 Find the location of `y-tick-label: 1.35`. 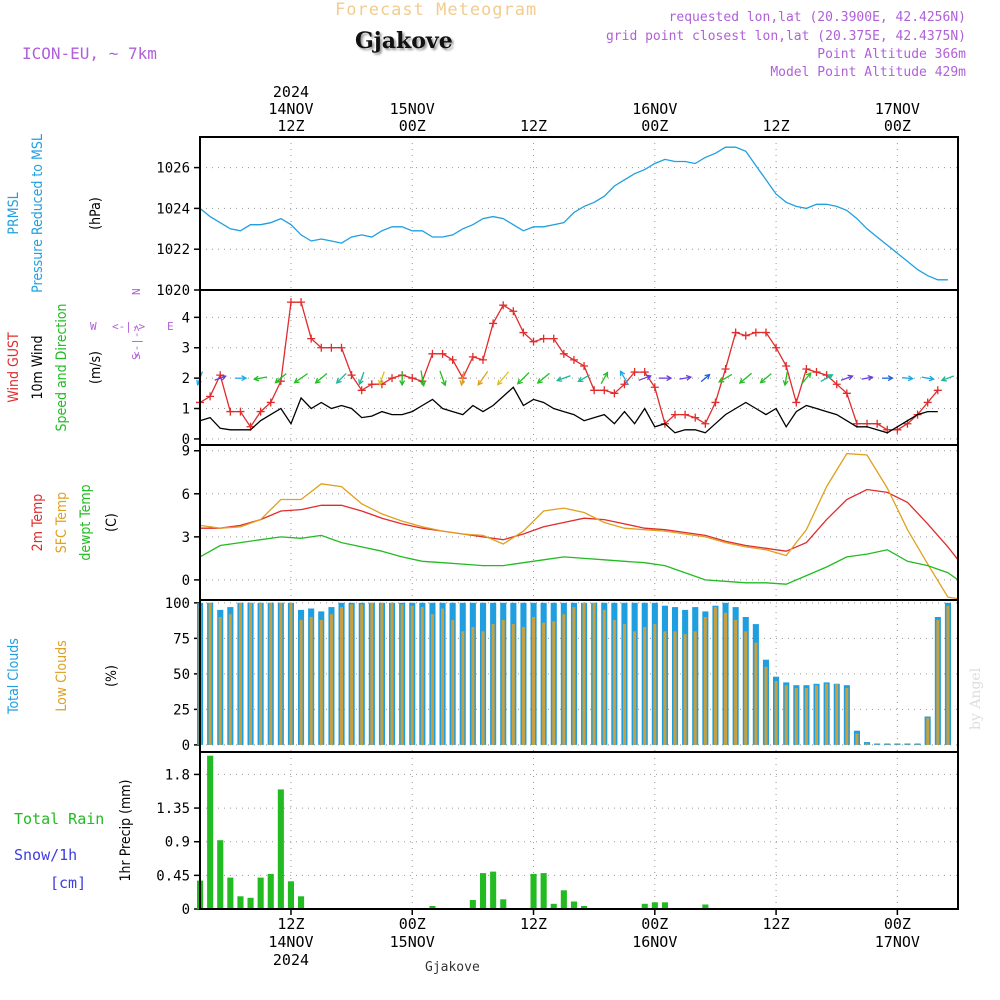

y-tick-label: 1.35 is located at coordinates (173, 809).